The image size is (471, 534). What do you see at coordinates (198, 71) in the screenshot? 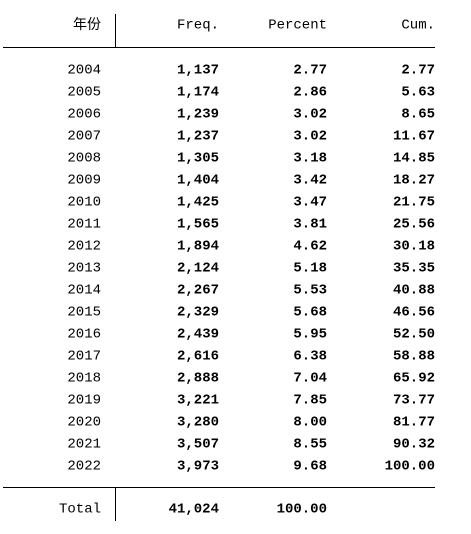
I see `cell: 1,137` at bounding box center [198, 71].